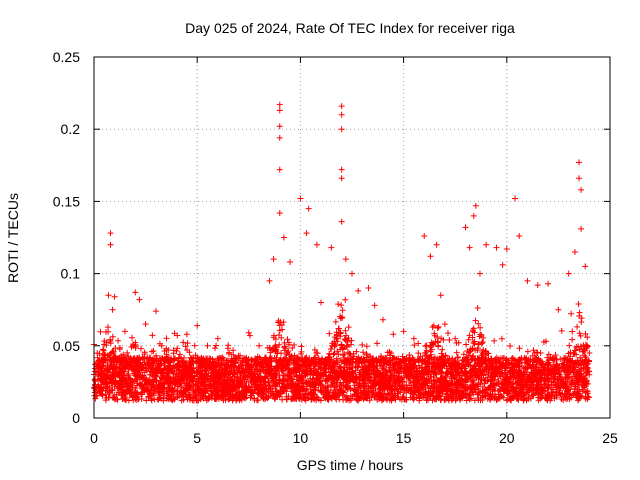 The width and height of the screenshot is (640, 480). Describe the element at coordinates (350, 465) in the screenshot. I see `x-axis-label: GPS time / hours` at that location.